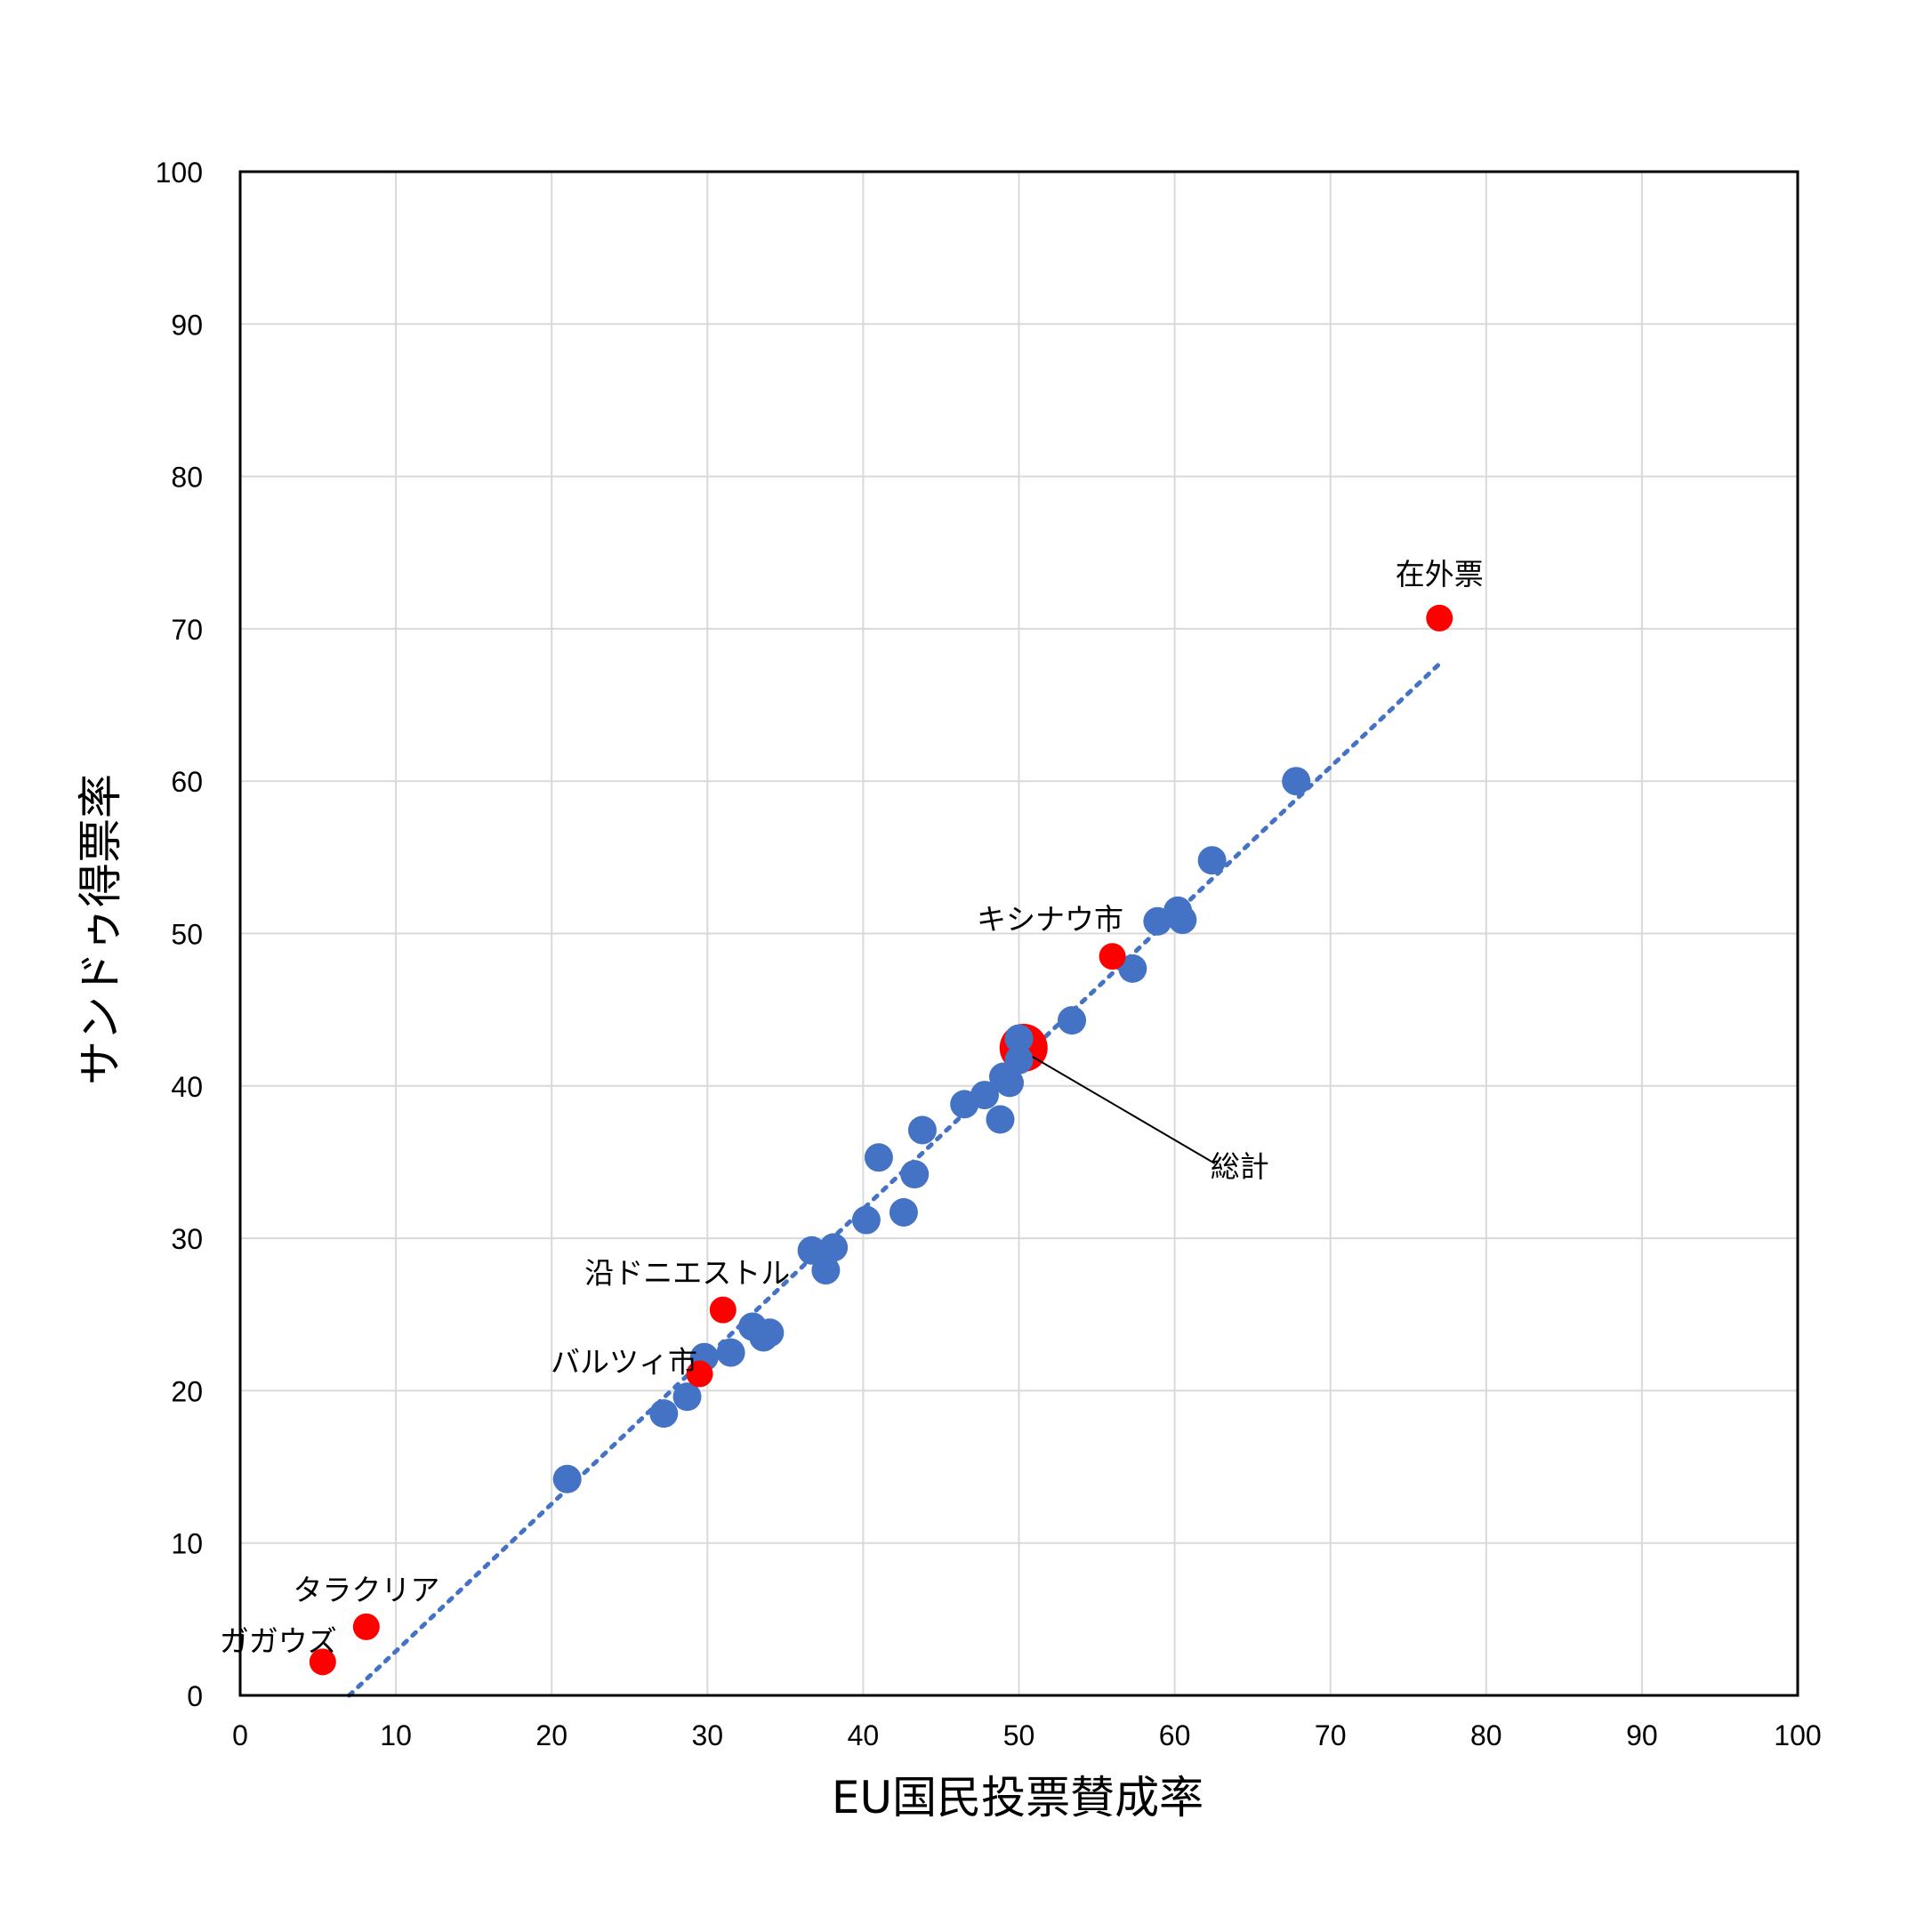 The height and width of the screenshot is (1932, 1932). Describe the element at coordinates (366, 1590) in the screenshot. I see `point-label: タラクリア` at that location.